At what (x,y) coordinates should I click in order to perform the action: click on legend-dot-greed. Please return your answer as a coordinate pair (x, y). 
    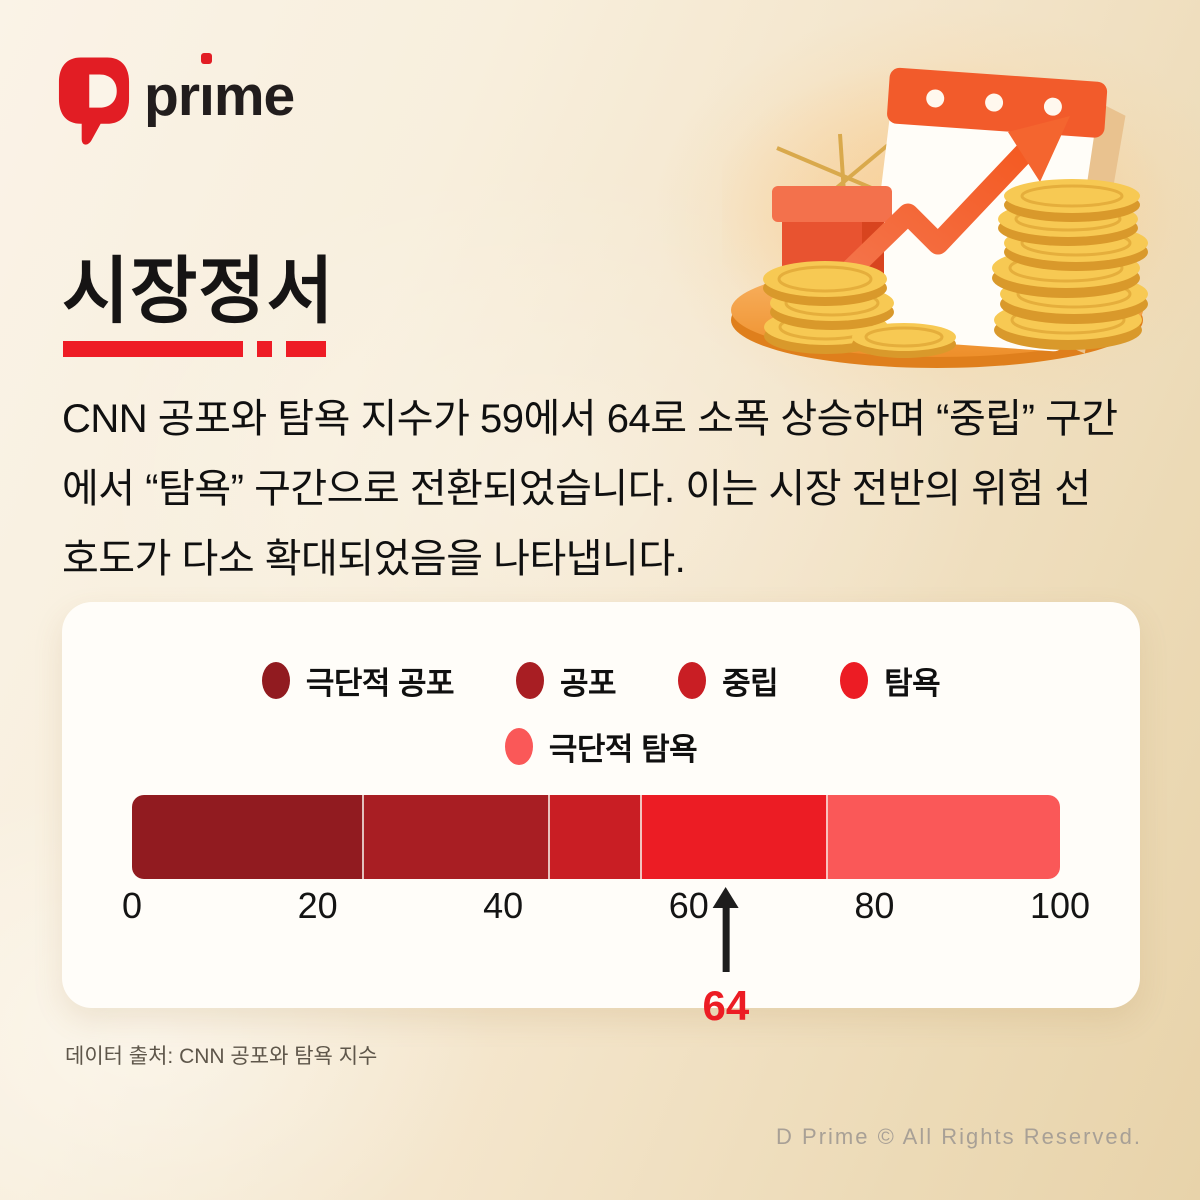
    Looking at the image, I should click on (854, 680).